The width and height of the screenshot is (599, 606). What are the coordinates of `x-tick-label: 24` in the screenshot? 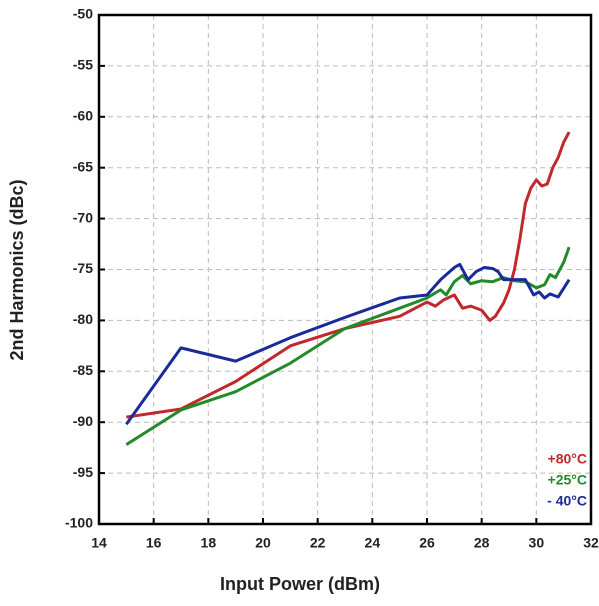 It's located at (373, 543).